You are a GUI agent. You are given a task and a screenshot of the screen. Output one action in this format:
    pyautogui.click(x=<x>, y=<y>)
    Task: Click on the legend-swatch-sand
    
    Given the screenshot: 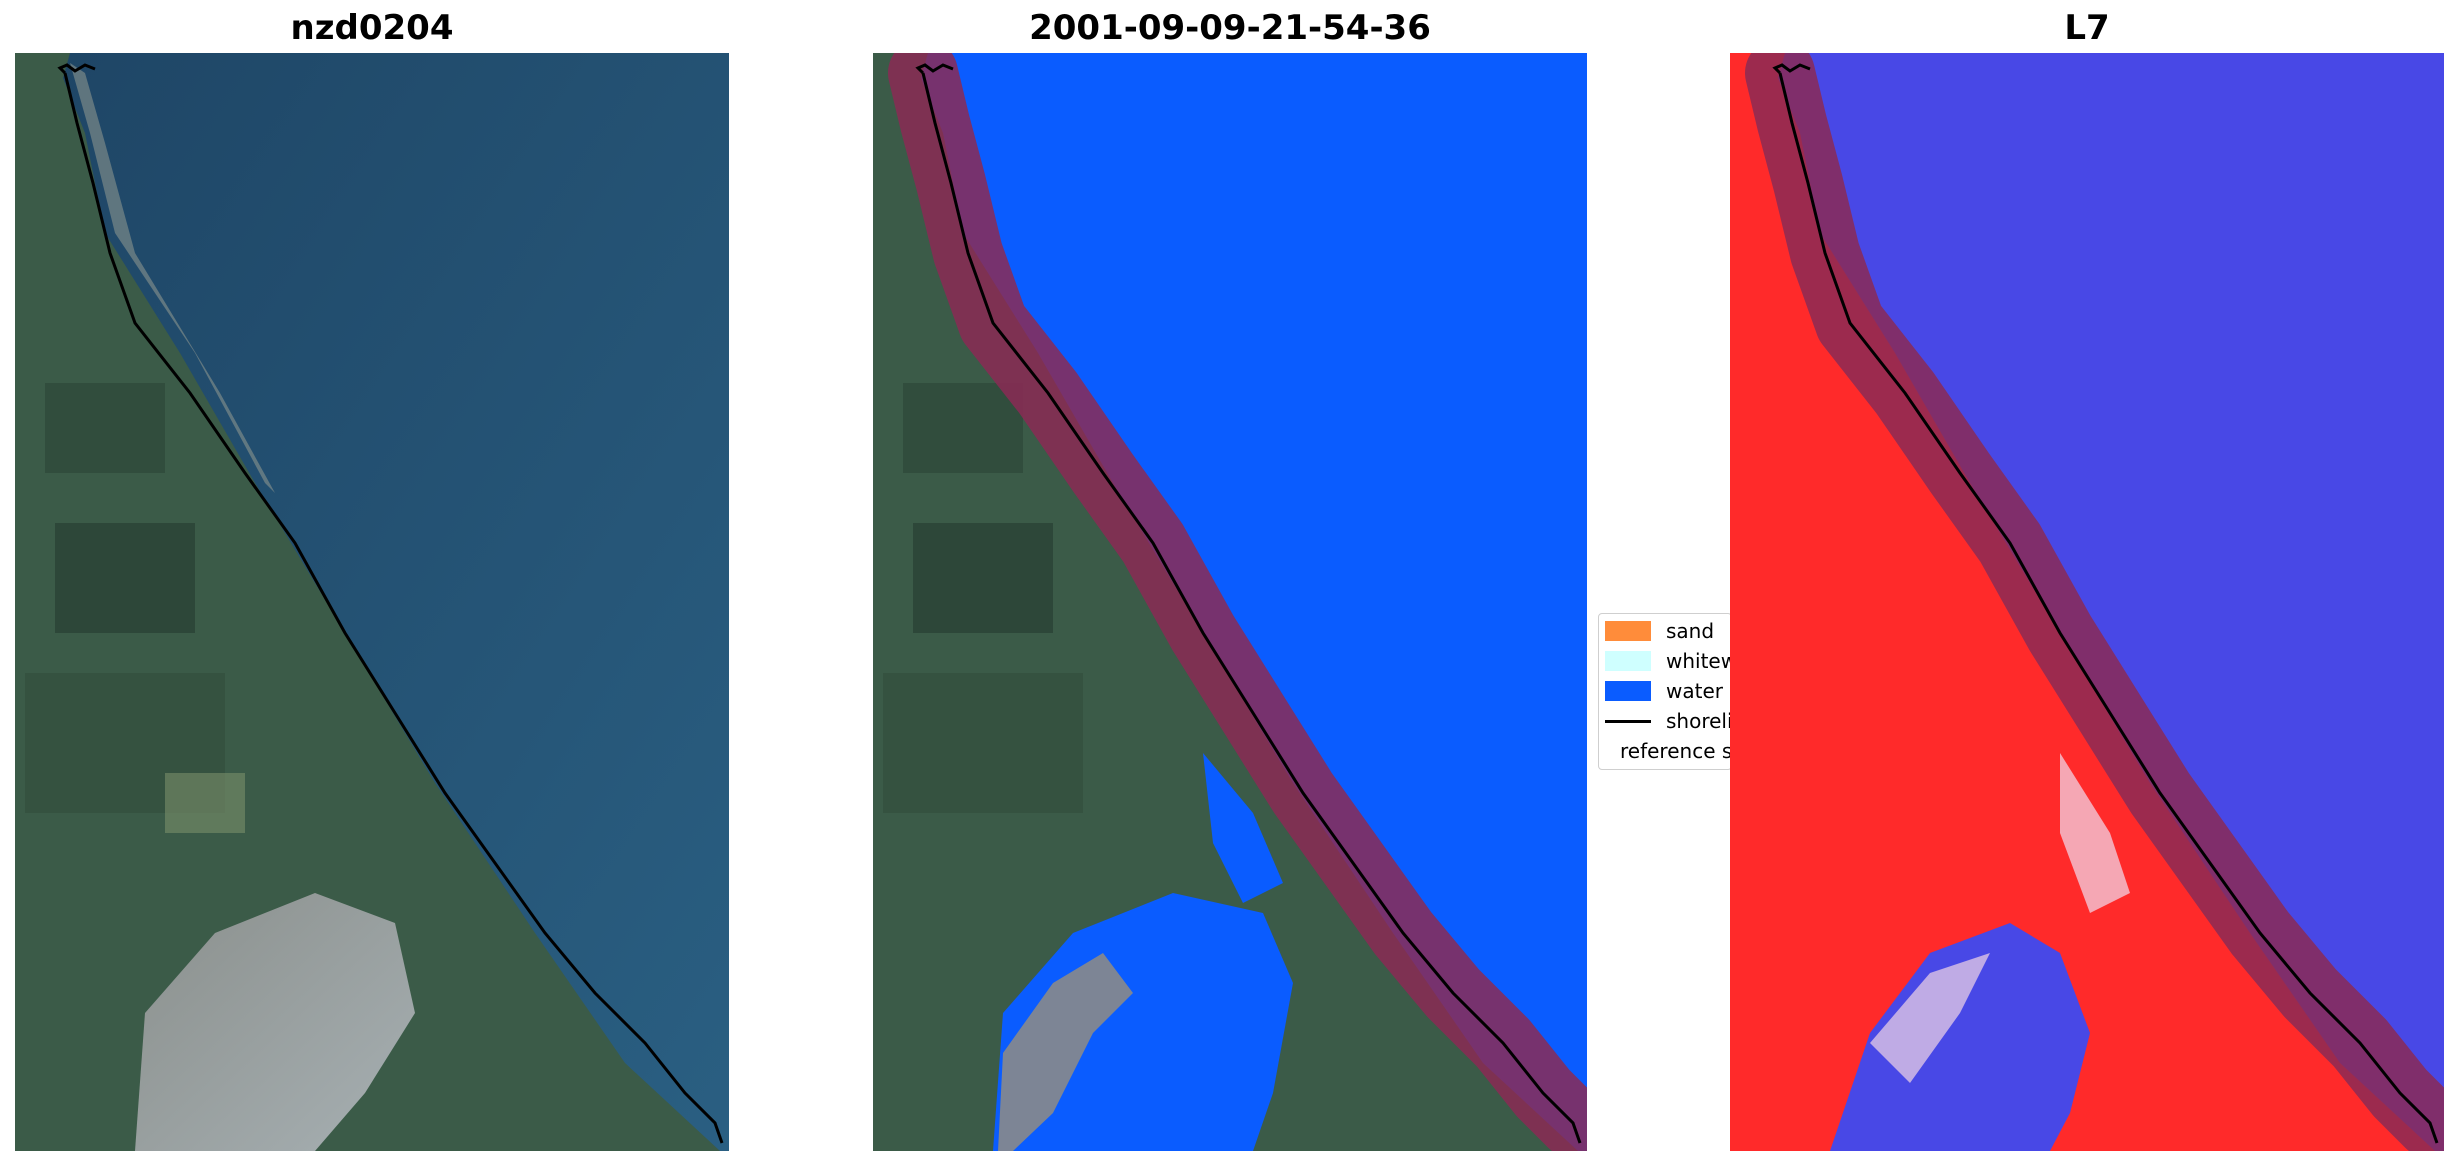 What is the action you would take?
    pyautogui.click(x=1628, y=631)
    